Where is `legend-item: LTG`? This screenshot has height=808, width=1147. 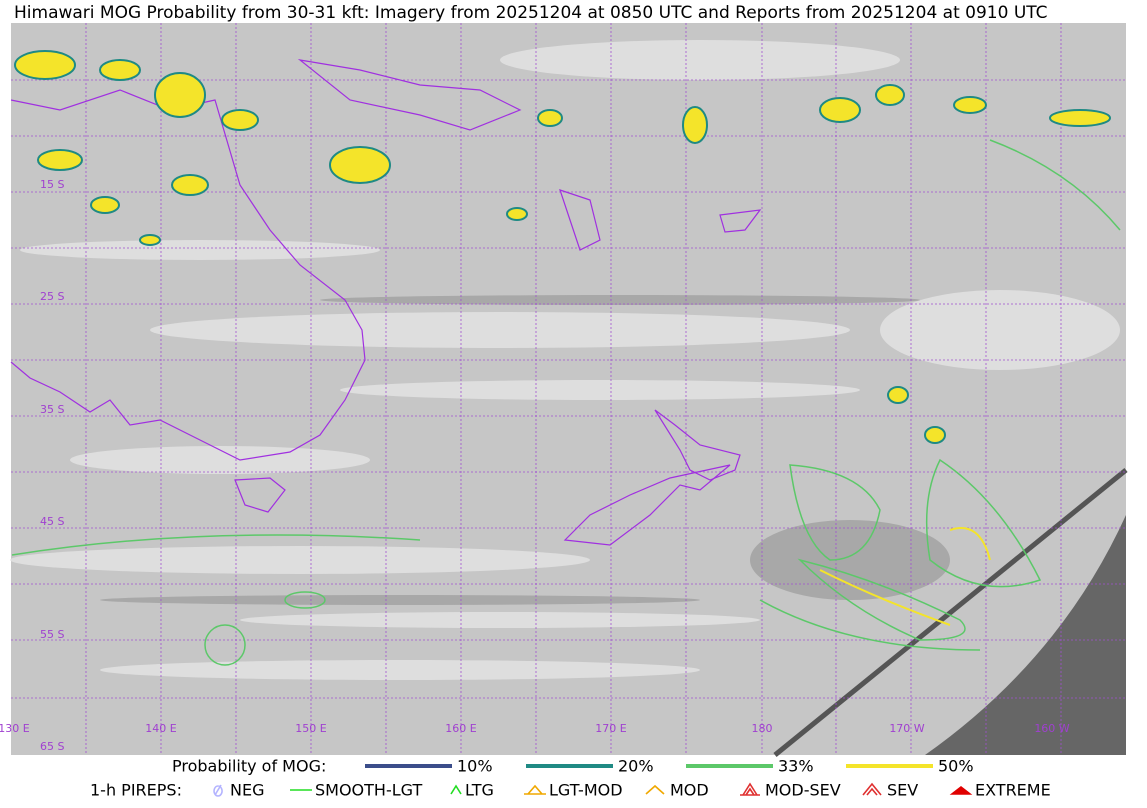 legend-item: LTG is located at coordinates (479, 790).